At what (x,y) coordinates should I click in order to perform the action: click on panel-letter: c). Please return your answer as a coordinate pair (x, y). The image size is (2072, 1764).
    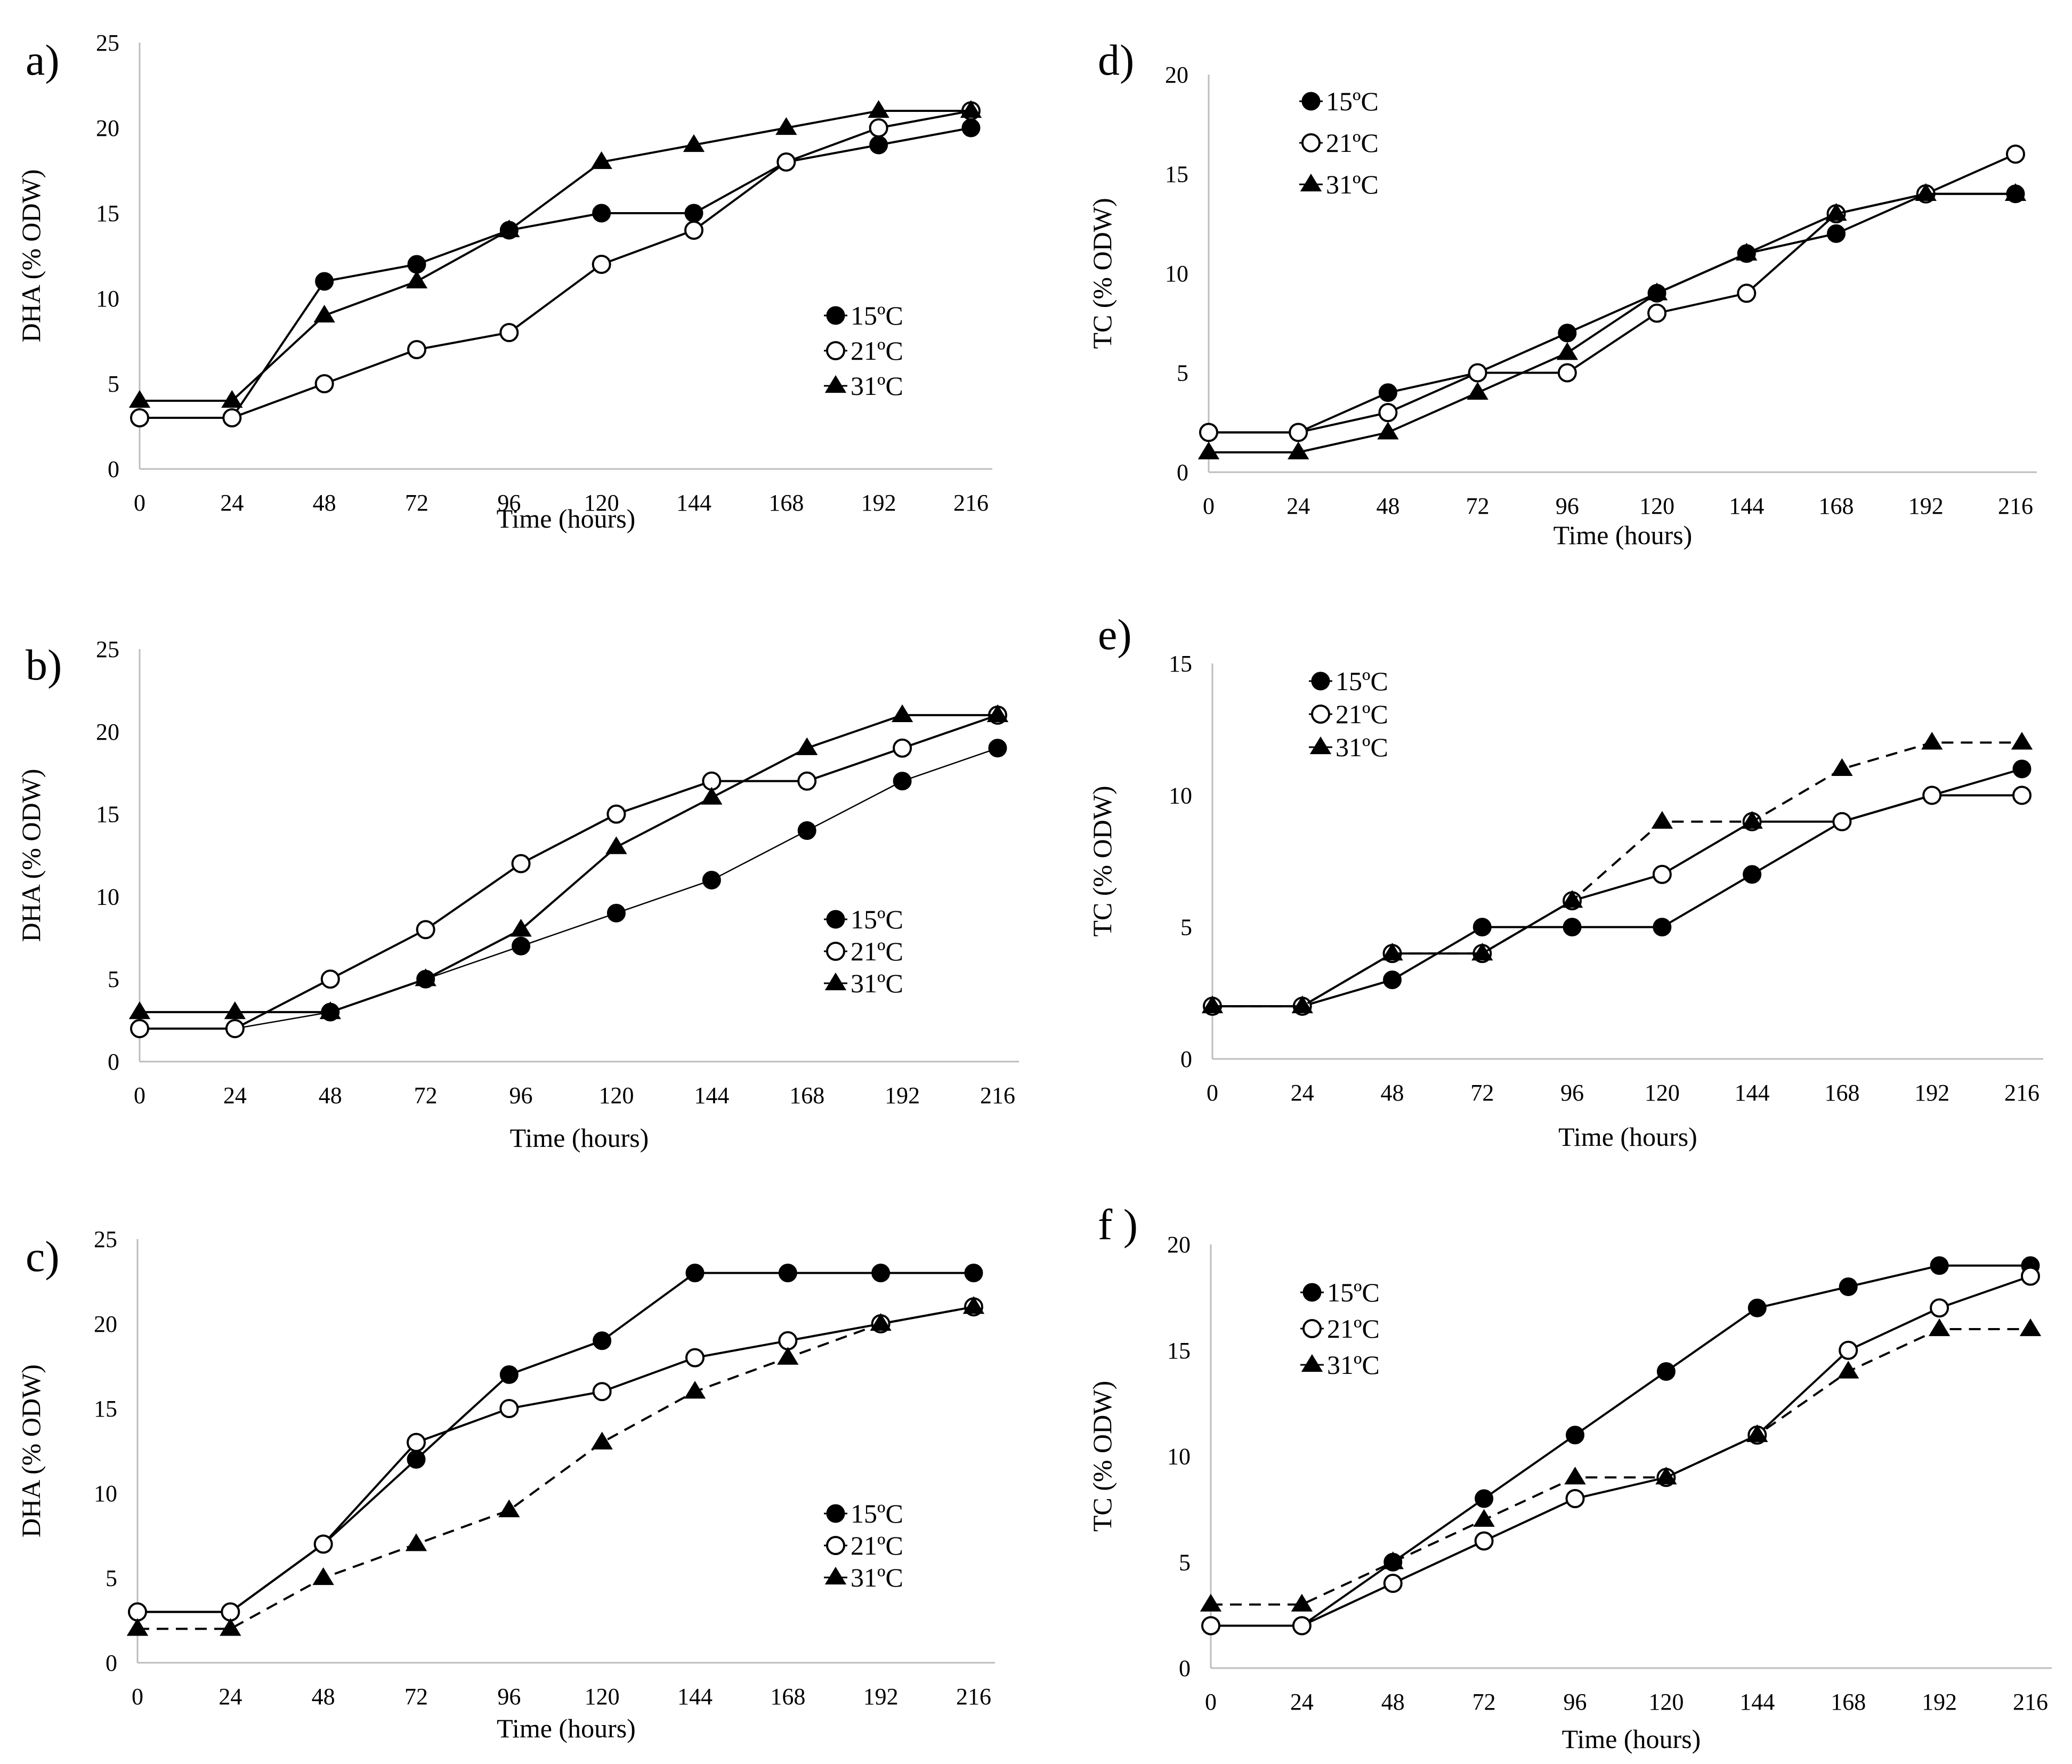
    Looking at the image, I should click on (43, 1256).